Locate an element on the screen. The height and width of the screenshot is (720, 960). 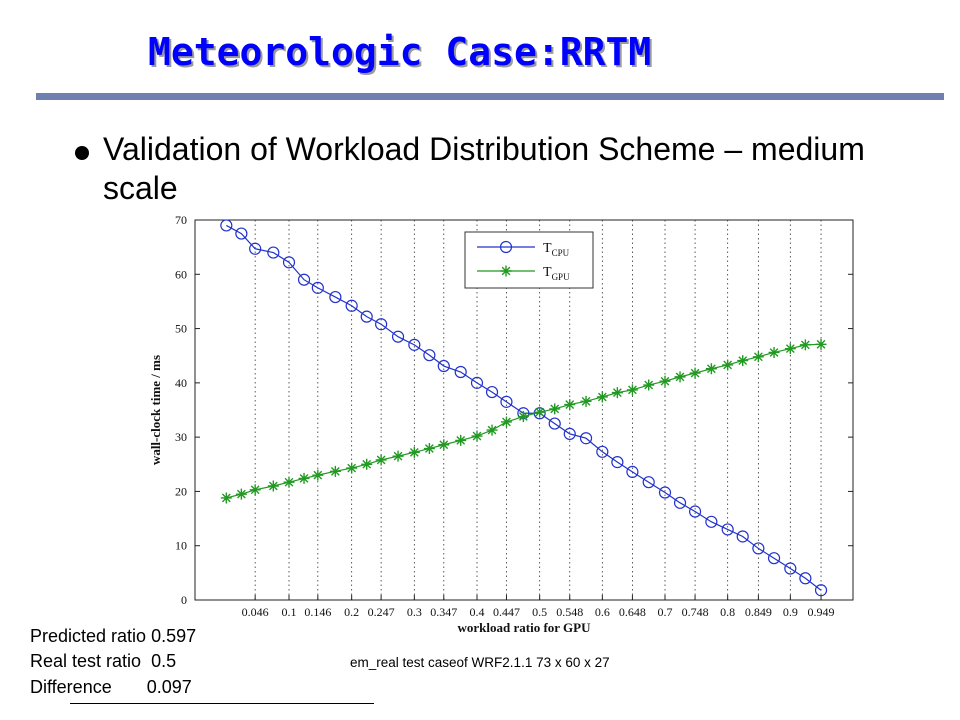
x-tick-label: 0.5 is located at coordinates (539, 612).